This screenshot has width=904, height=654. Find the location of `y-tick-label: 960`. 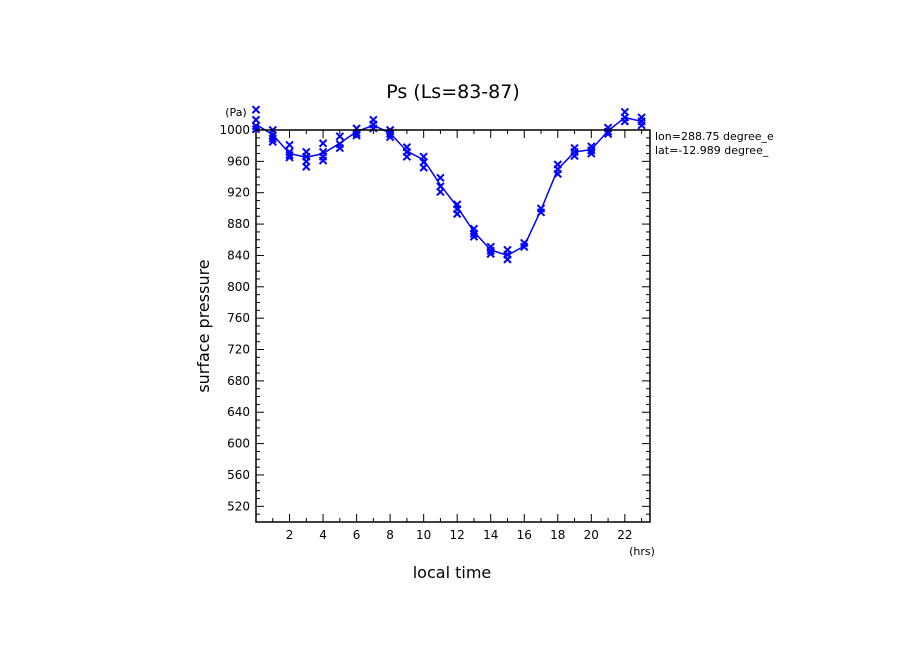

y-tick-label: 960 is located at coordinates (238, 161).